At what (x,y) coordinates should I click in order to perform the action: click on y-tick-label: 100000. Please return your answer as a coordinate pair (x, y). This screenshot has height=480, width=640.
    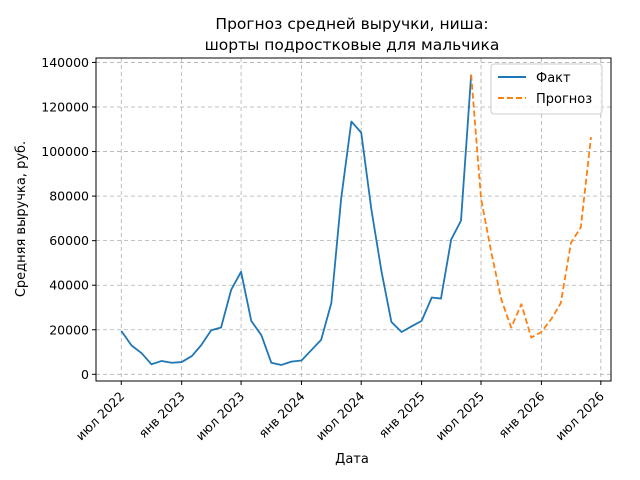
    Looking at the image, I should click on (65, 151).